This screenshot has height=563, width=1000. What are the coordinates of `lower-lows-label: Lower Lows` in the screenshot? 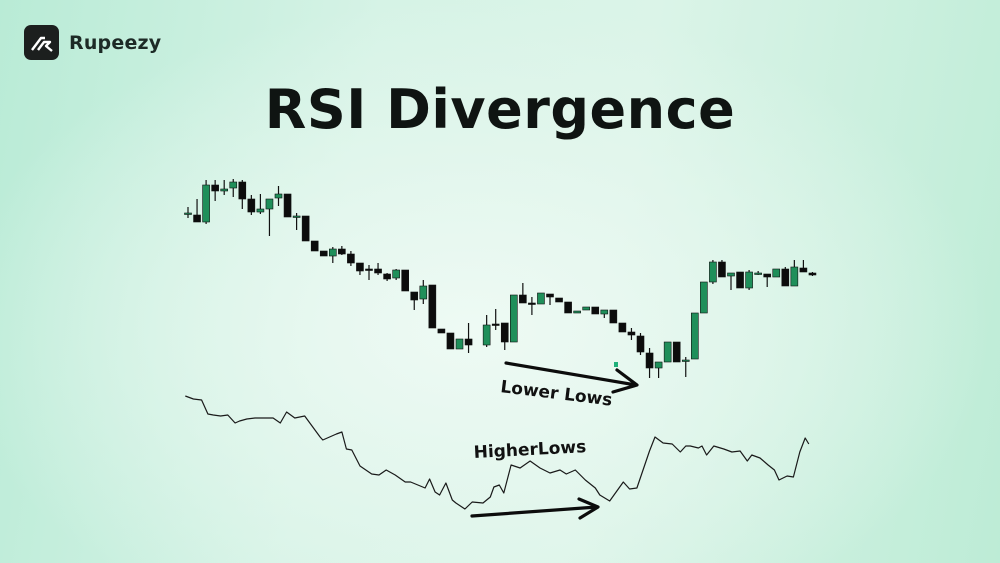 It's located at (556, 394).